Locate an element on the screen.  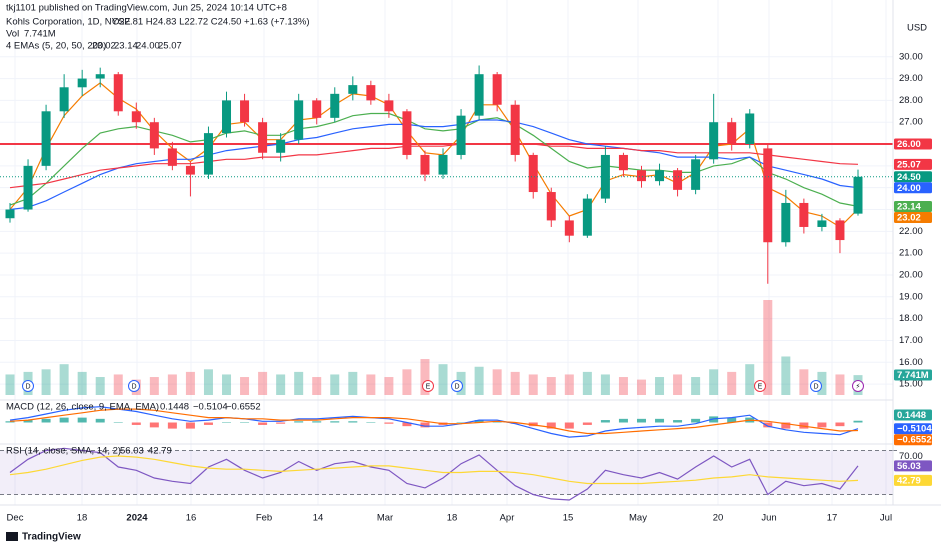
rsi-line is located at coordinates (434, 470).